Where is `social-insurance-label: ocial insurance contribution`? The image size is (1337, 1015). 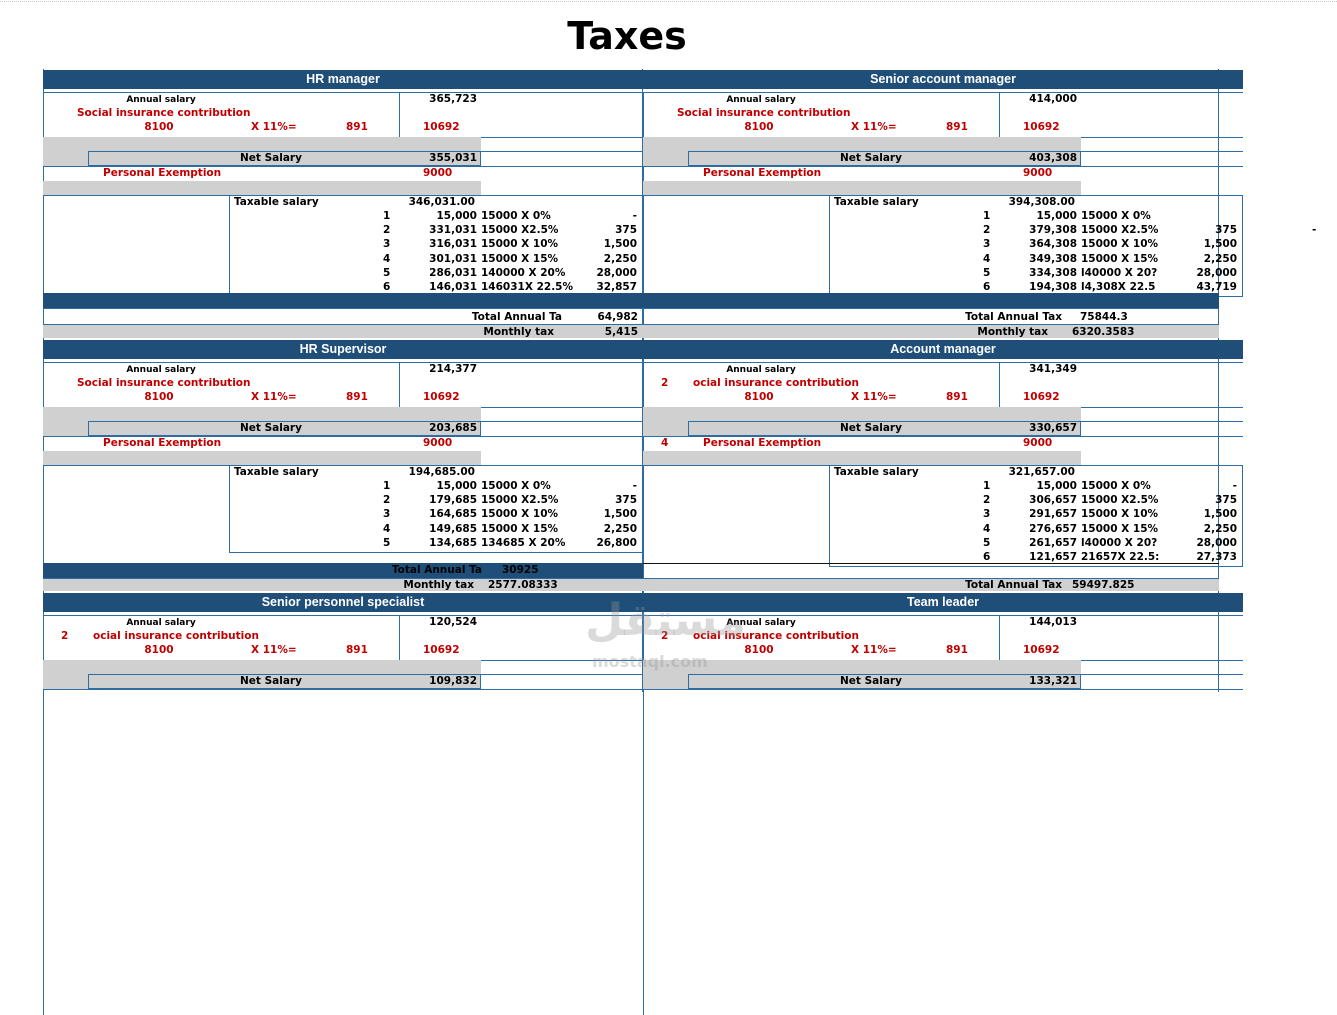
social-insurance-label: ocial insurance contribution is located at coordinates (776, 636).